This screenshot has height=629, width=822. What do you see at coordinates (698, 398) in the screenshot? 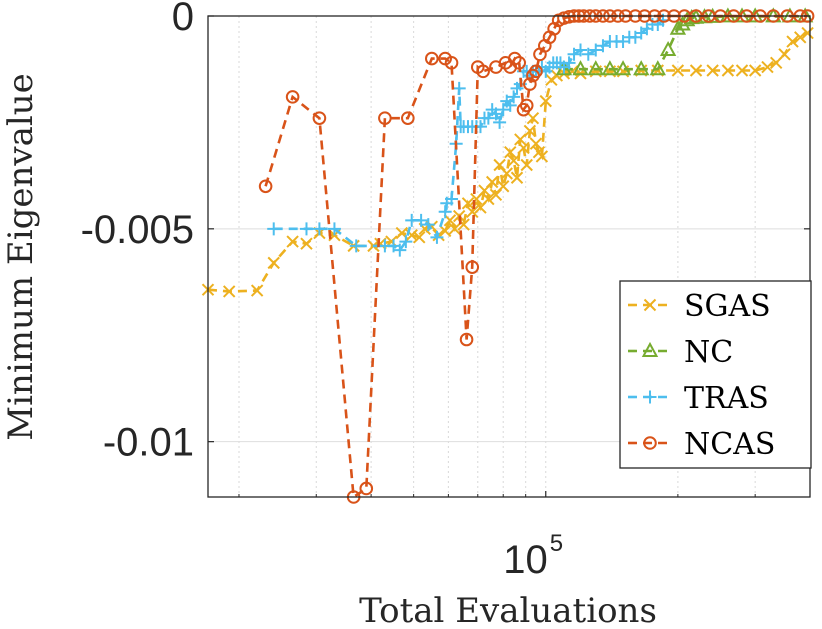
I see `legend-item-tras: TRAS` at bounding box center [698, 398].